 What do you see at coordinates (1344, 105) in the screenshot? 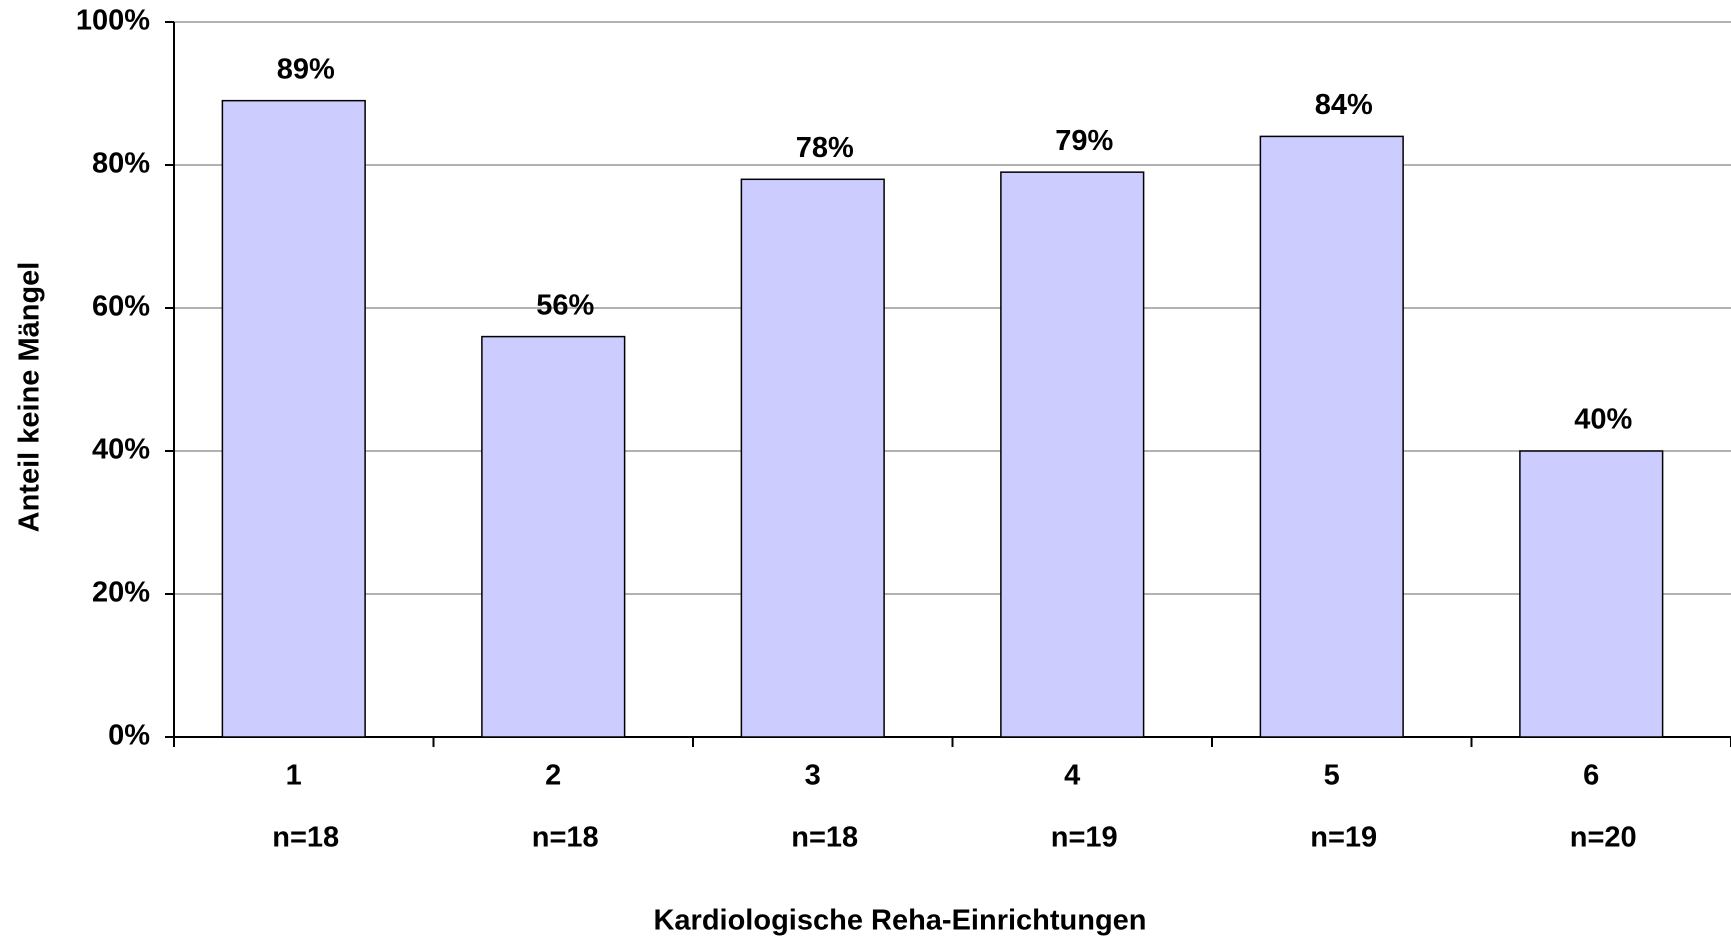
I see `data-label: 84%` at bounding box center [1344, 105].